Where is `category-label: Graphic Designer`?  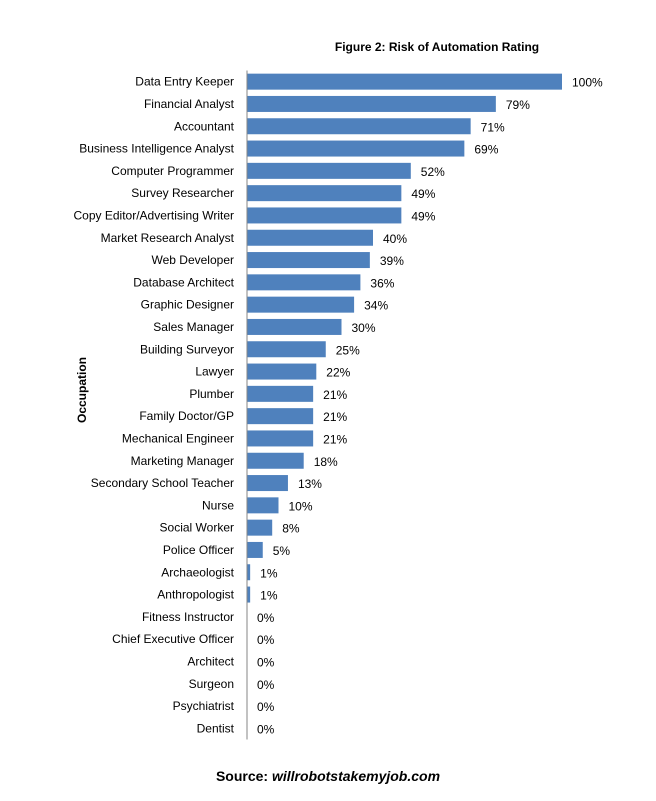 category-label: Graphic Designer is located at coordinates (187, 305).